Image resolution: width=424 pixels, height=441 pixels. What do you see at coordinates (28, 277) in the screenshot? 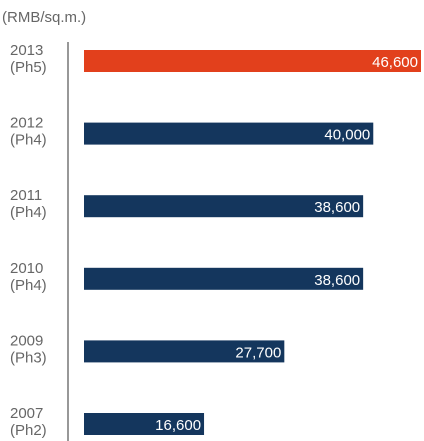
I see `category-label: 2010 (Ph4)` at bounding box center [28, 277].